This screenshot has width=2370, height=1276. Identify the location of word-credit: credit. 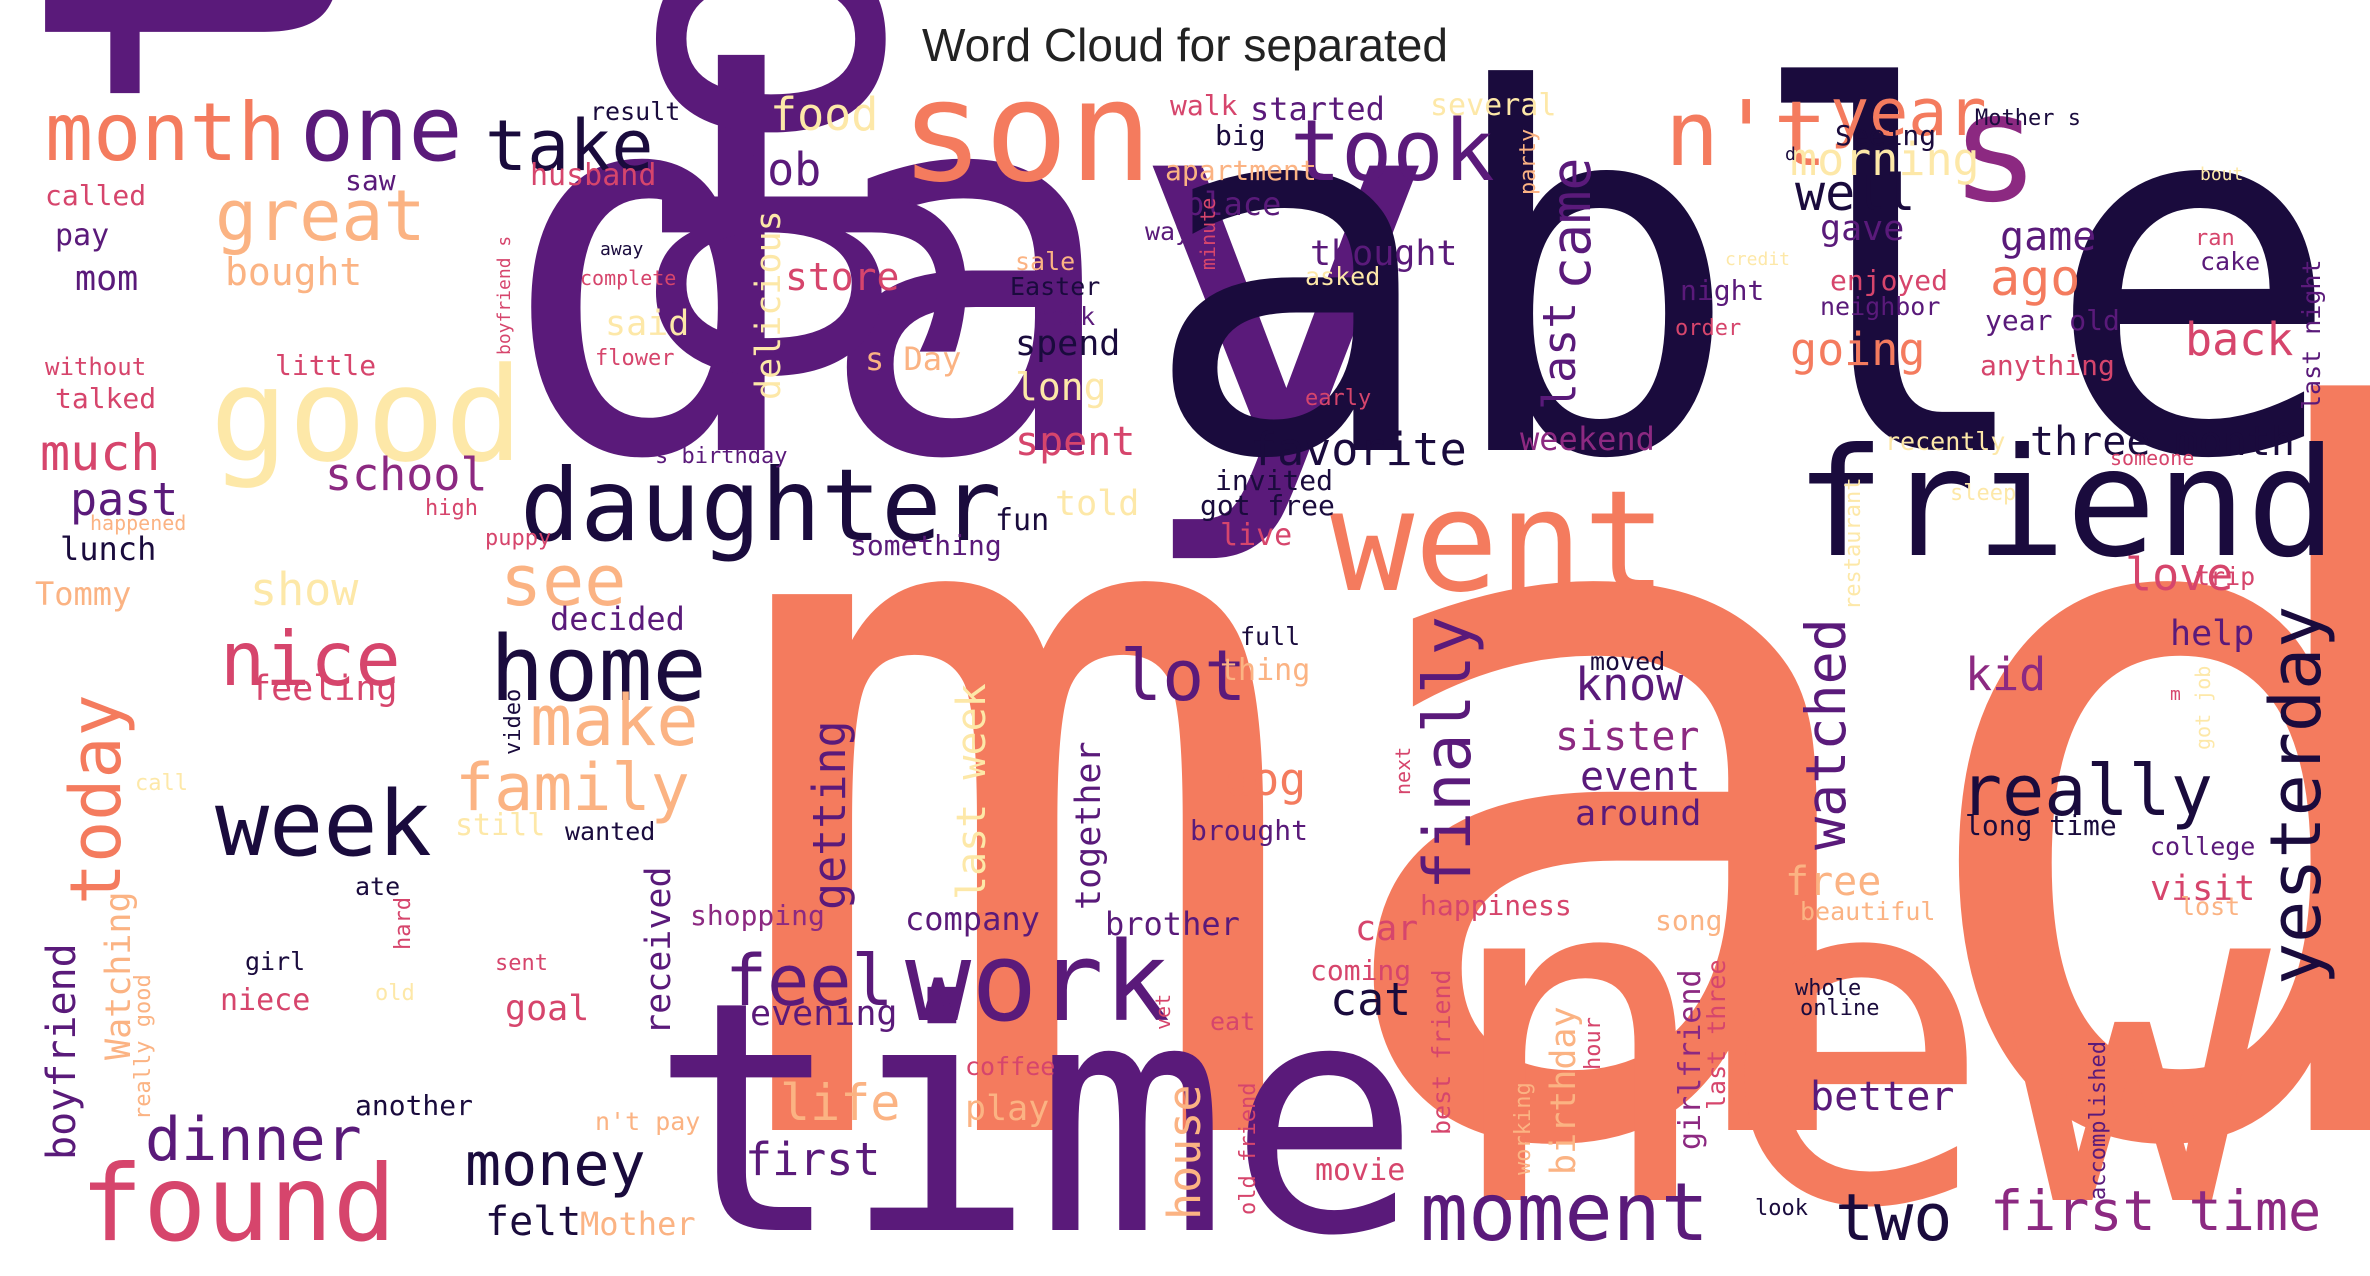
(1757, 259).